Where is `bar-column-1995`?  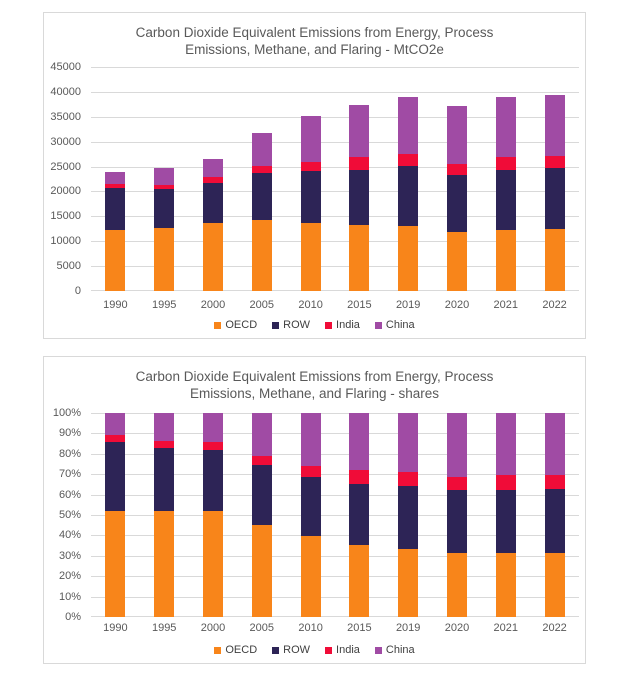 bar-column-1995 is located at coordinates (164, 515).